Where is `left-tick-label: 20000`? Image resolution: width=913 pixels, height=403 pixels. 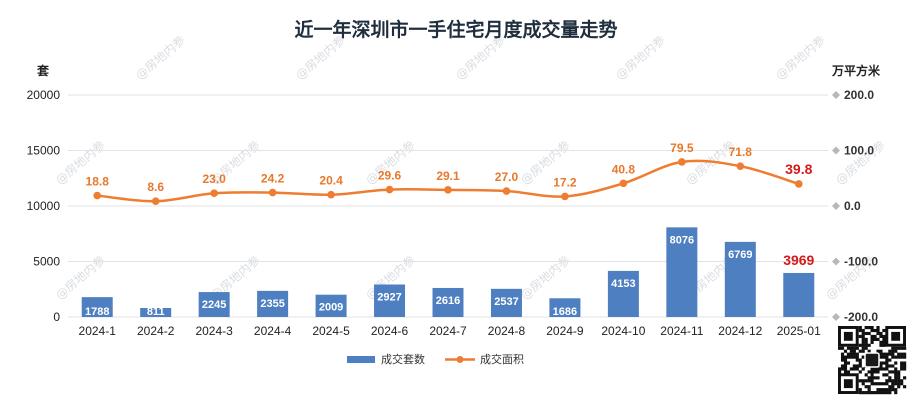
left-tick-label: 20000 is located at coordinates (44, 95).